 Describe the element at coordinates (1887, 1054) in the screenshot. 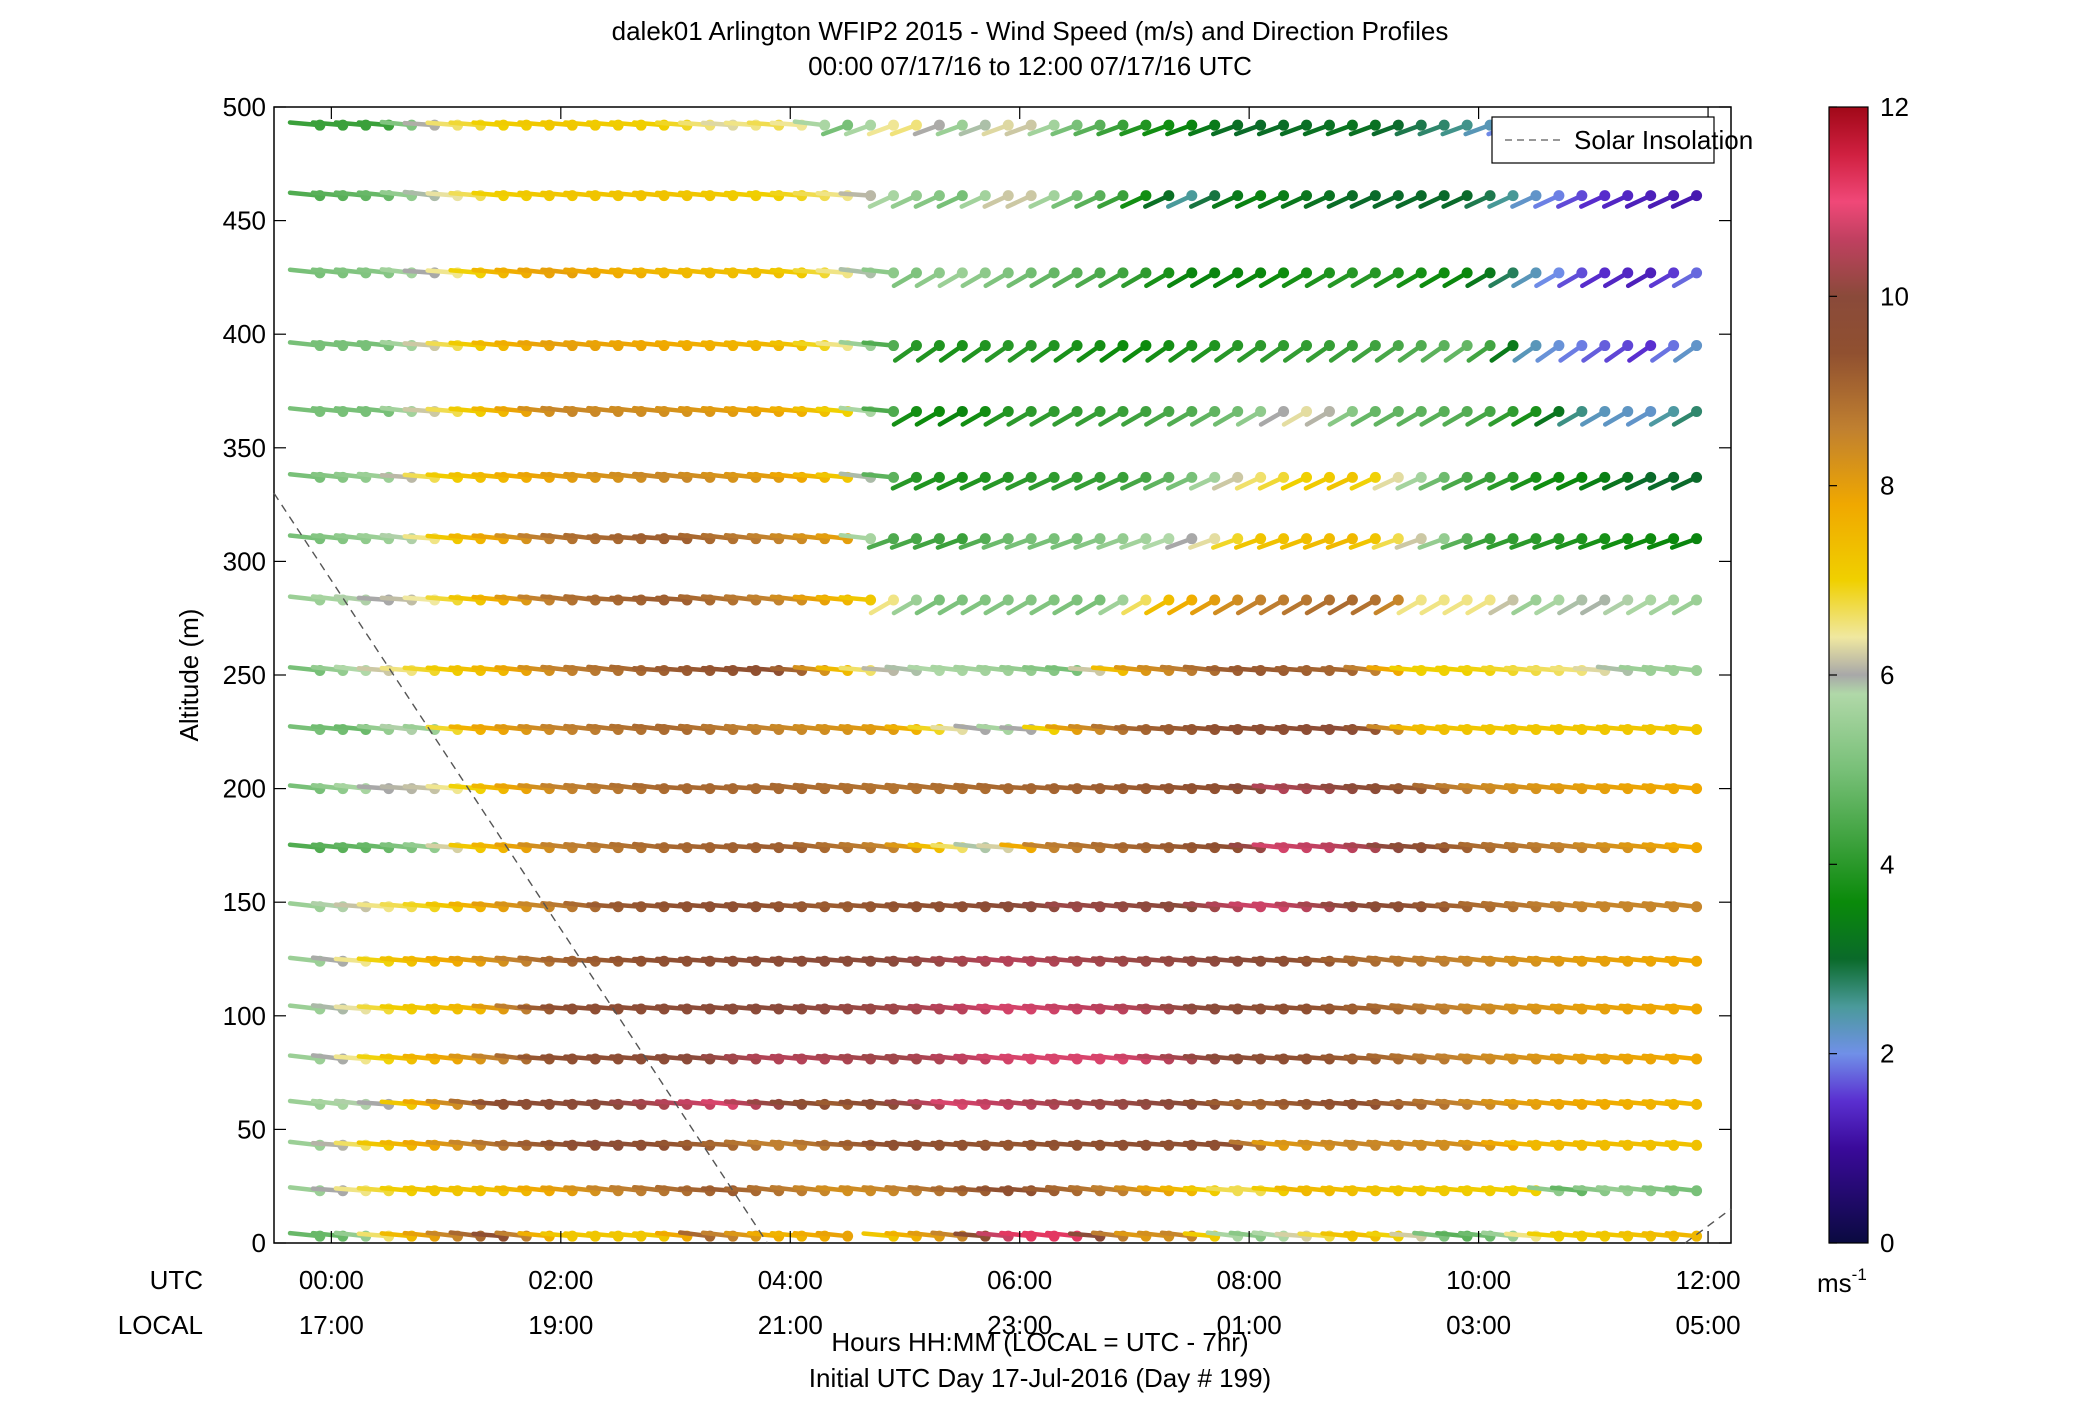

I see `colorbar-tick-label: 2` at that location.